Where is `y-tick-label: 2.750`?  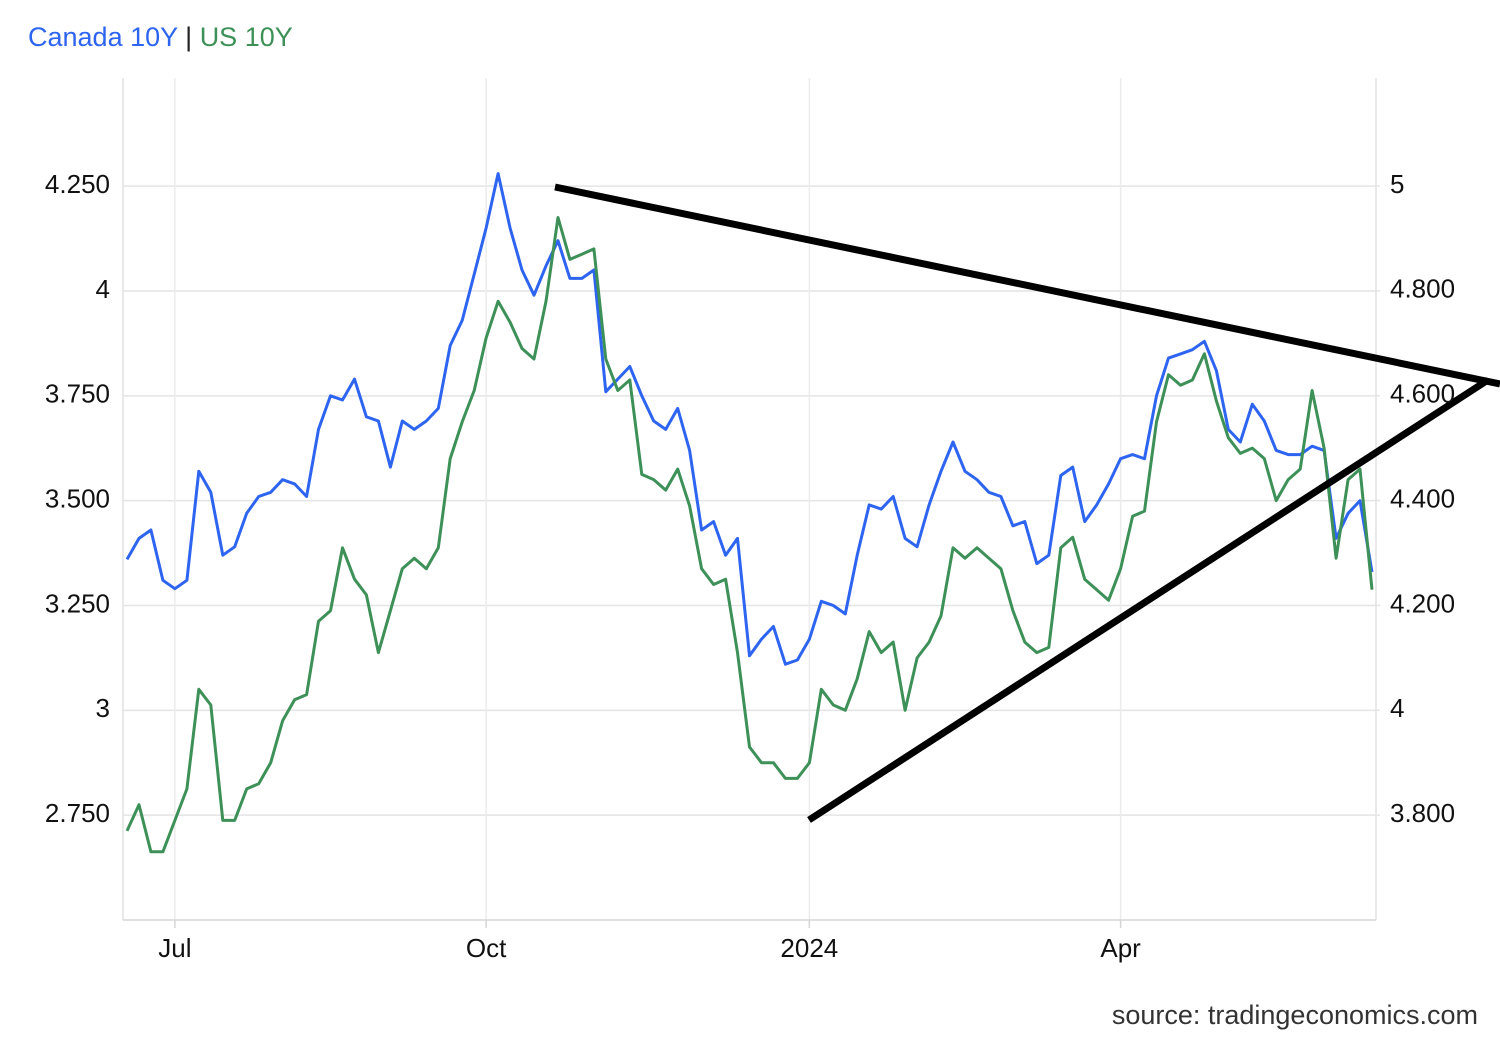 y-tick-label: 2.750 is located at coordinates (77, 813).